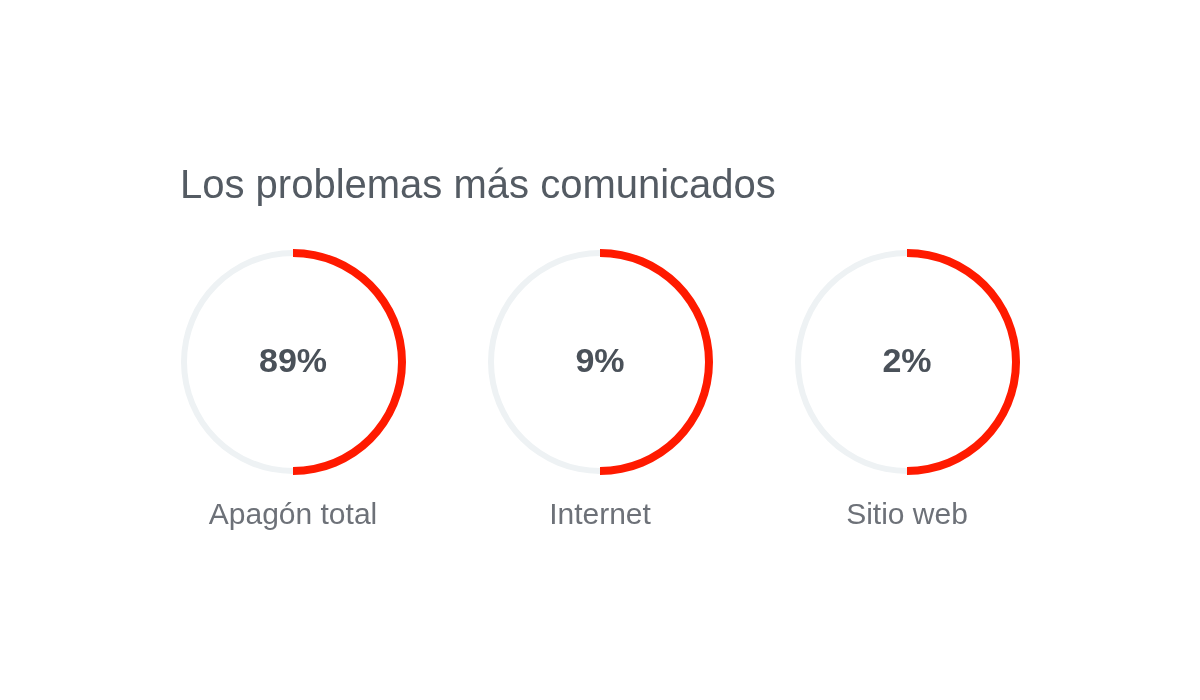  I want to click on category-label: Internet, so click(600, 513).